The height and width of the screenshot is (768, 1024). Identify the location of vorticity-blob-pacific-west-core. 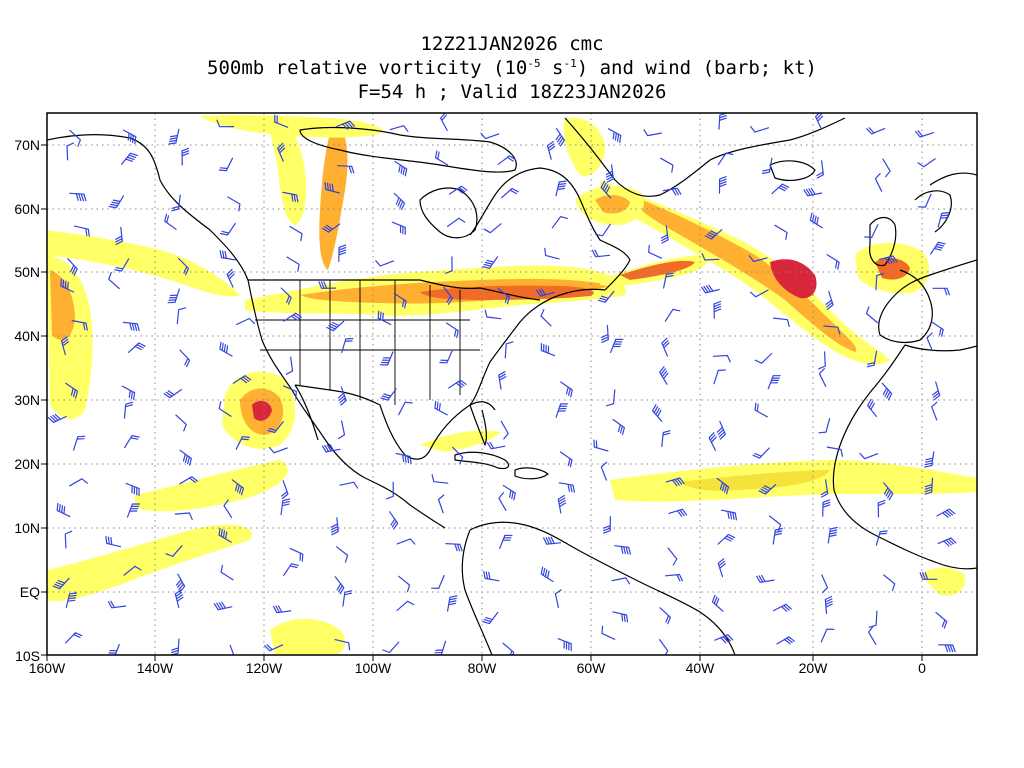
(62, 305).